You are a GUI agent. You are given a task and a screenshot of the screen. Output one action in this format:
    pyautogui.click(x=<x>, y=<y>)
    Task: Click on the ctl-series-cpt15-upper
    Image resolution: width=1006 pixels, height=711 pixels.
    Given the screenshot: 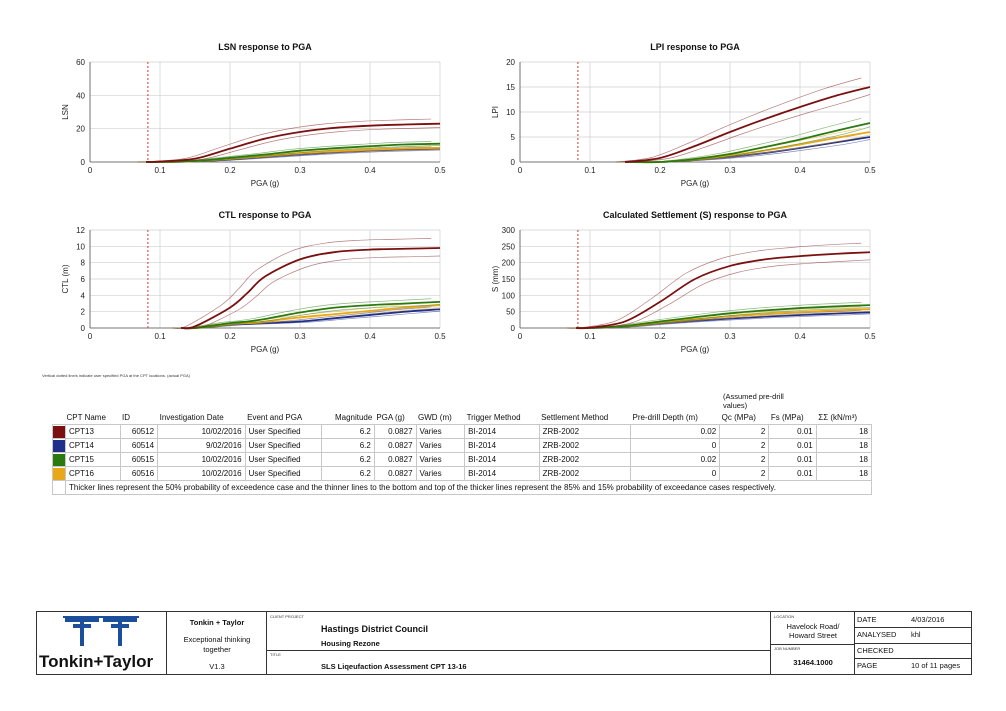 What is the action you would take?
    pyautogui.click(x=302, y=313)
    